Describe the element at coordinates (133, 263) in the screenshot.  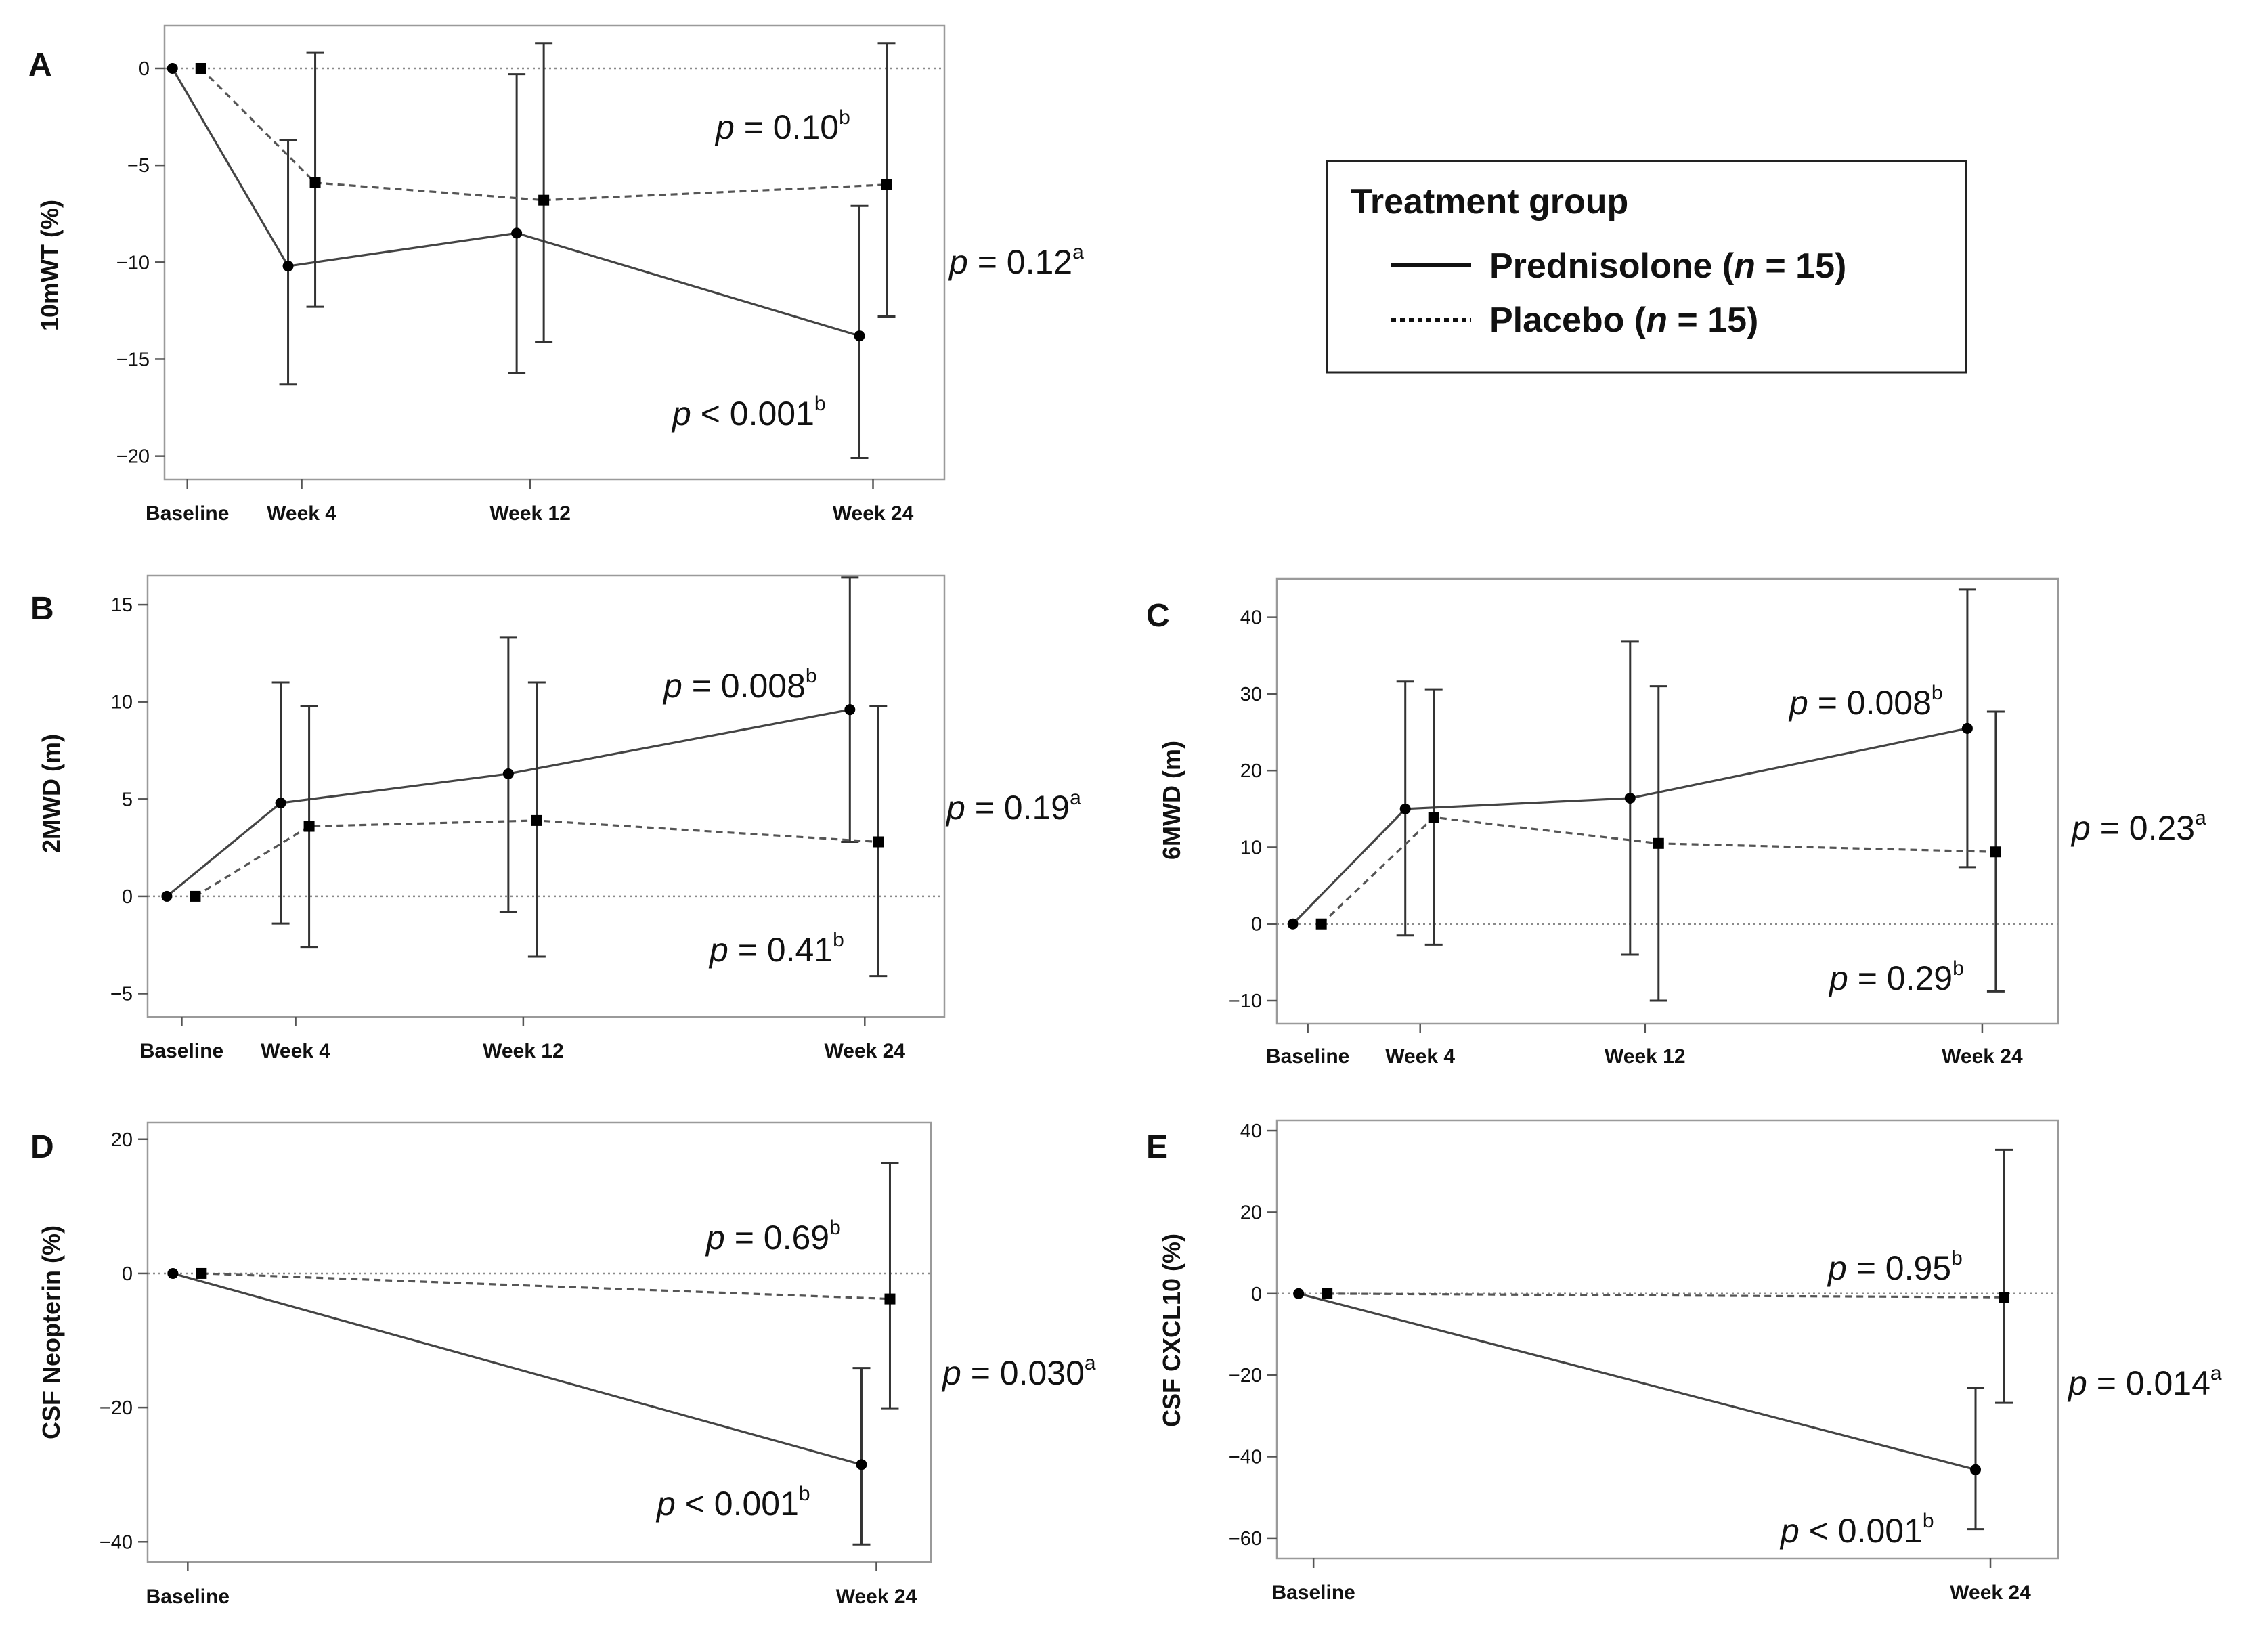
I see `y-tick-label: −10` at that location.